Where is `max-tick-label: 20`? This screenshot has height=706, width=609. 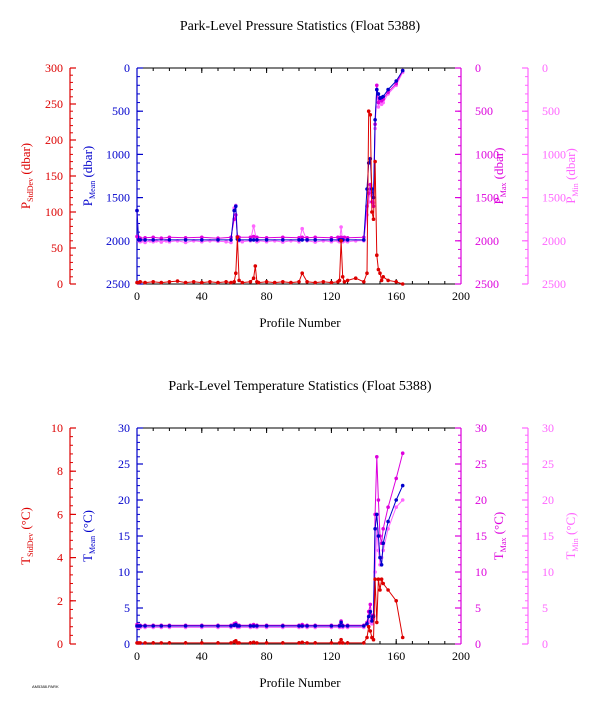 max-tick-label: 20 is located at coordinates (481, 500).